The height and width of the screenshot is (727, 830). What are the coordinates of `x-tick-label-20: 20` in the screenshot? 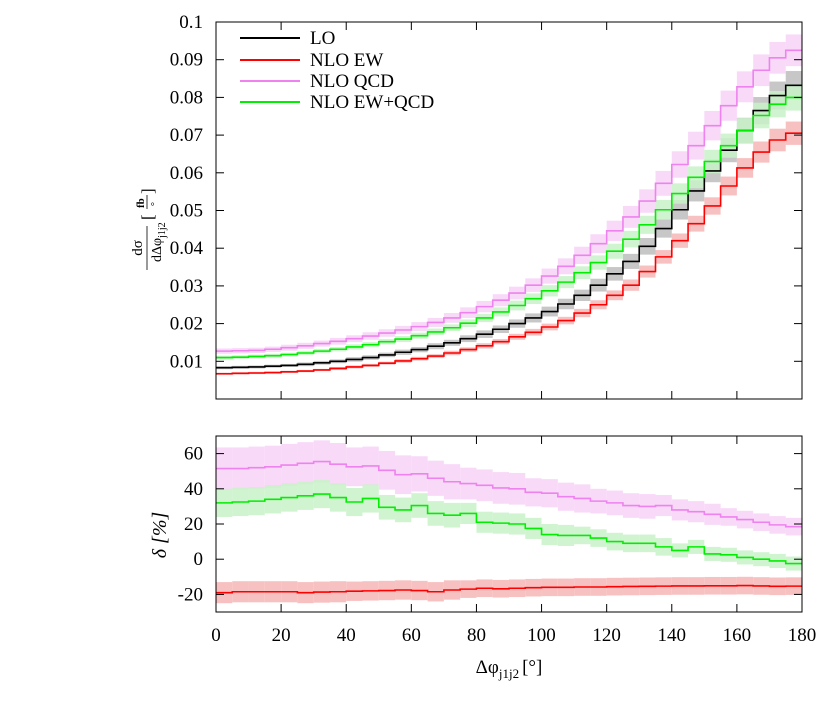 It's located at (281, 635).